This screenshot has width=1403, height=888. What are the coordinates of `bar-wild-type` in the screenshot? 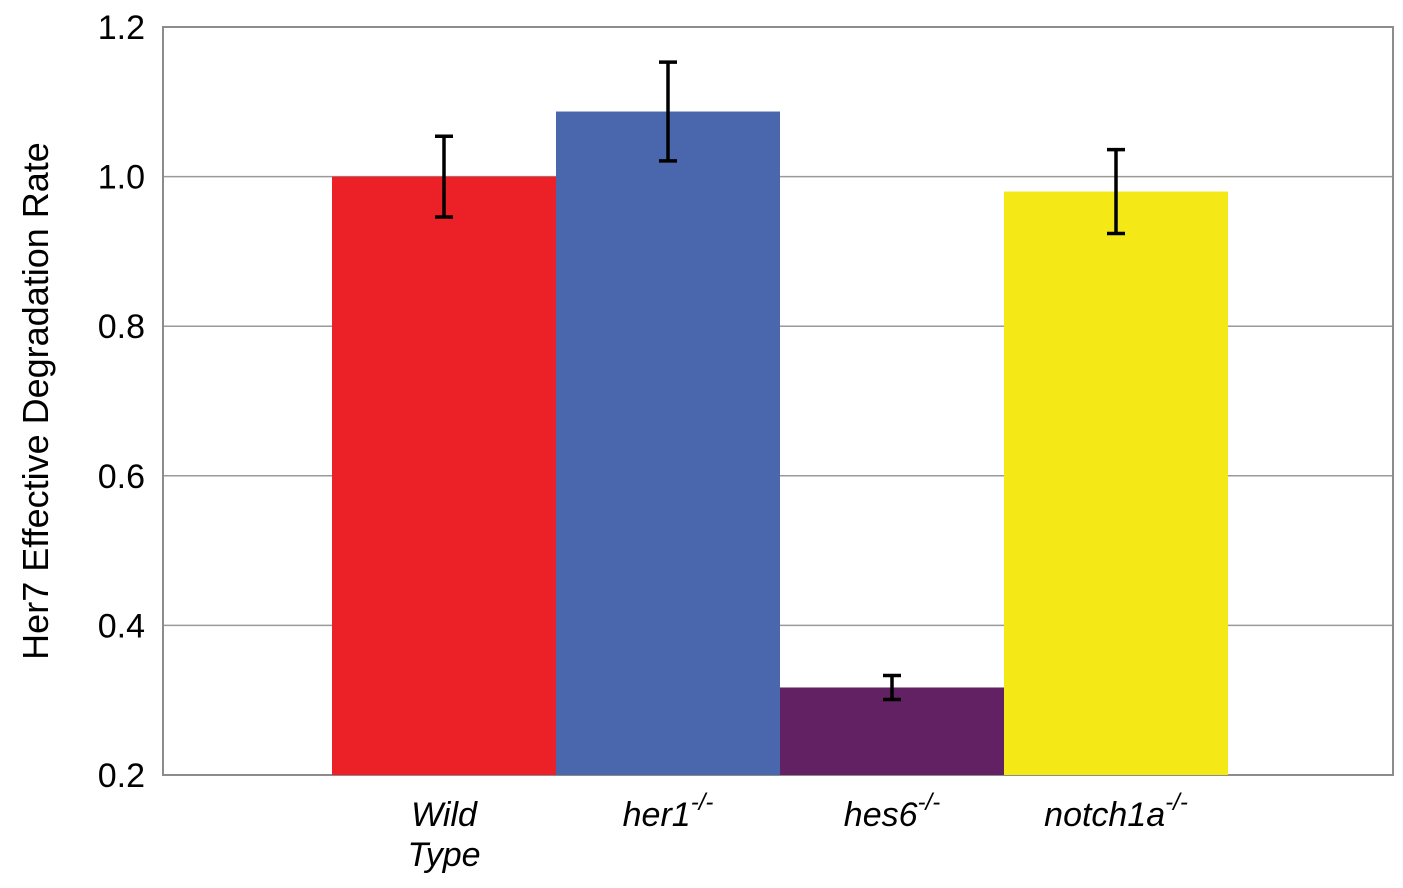 It's located at (444, 476).